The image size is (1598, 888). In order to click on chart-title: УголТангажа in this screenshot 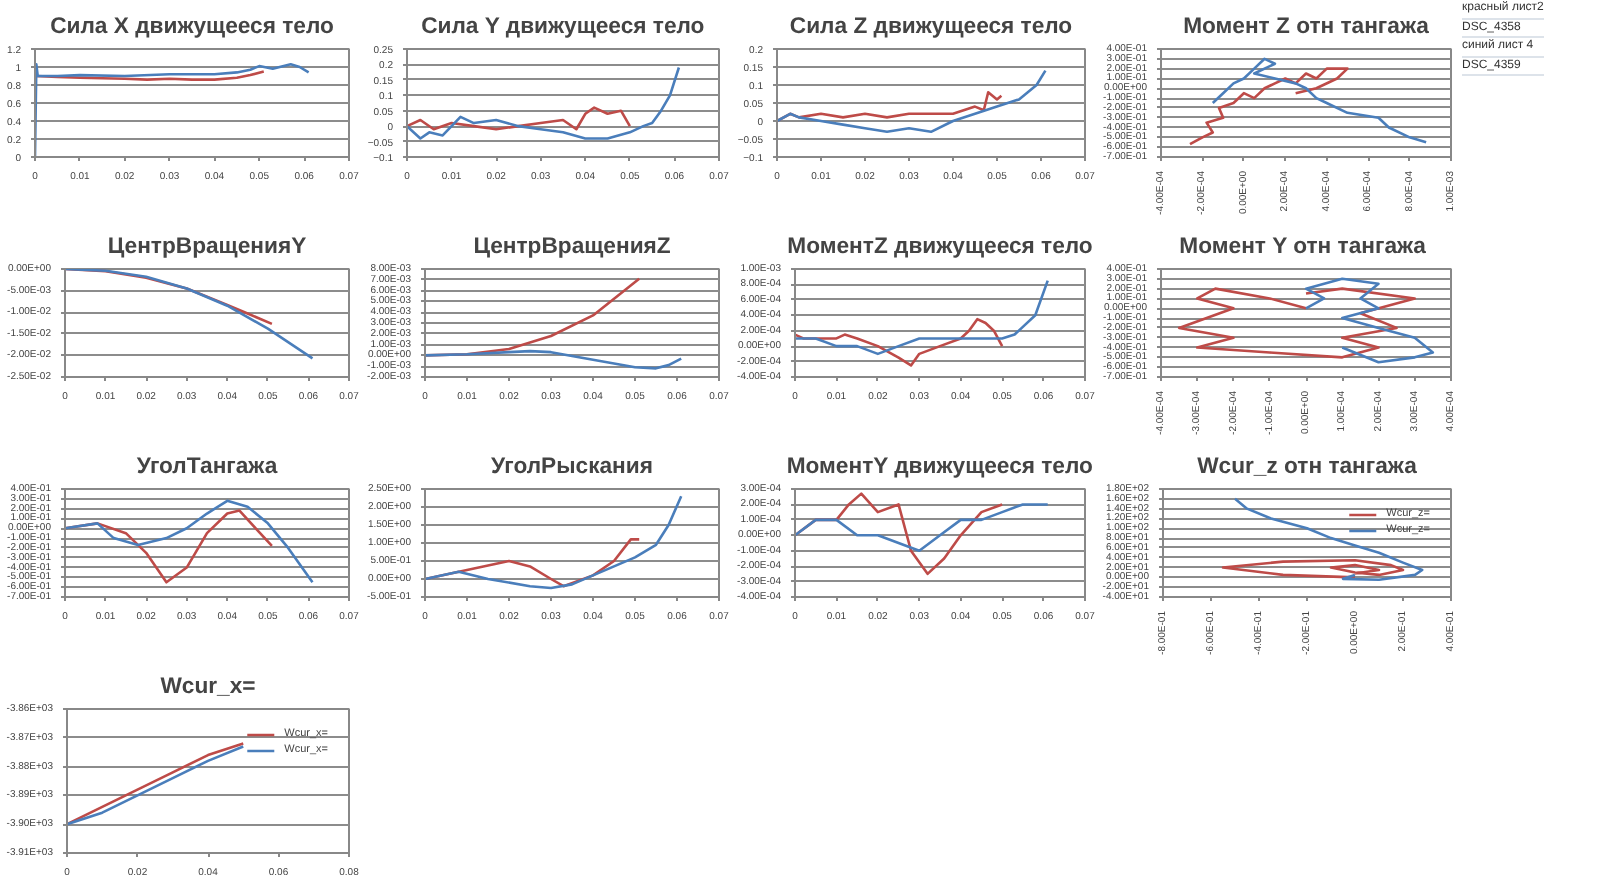, I will do `click(207, 467)`.